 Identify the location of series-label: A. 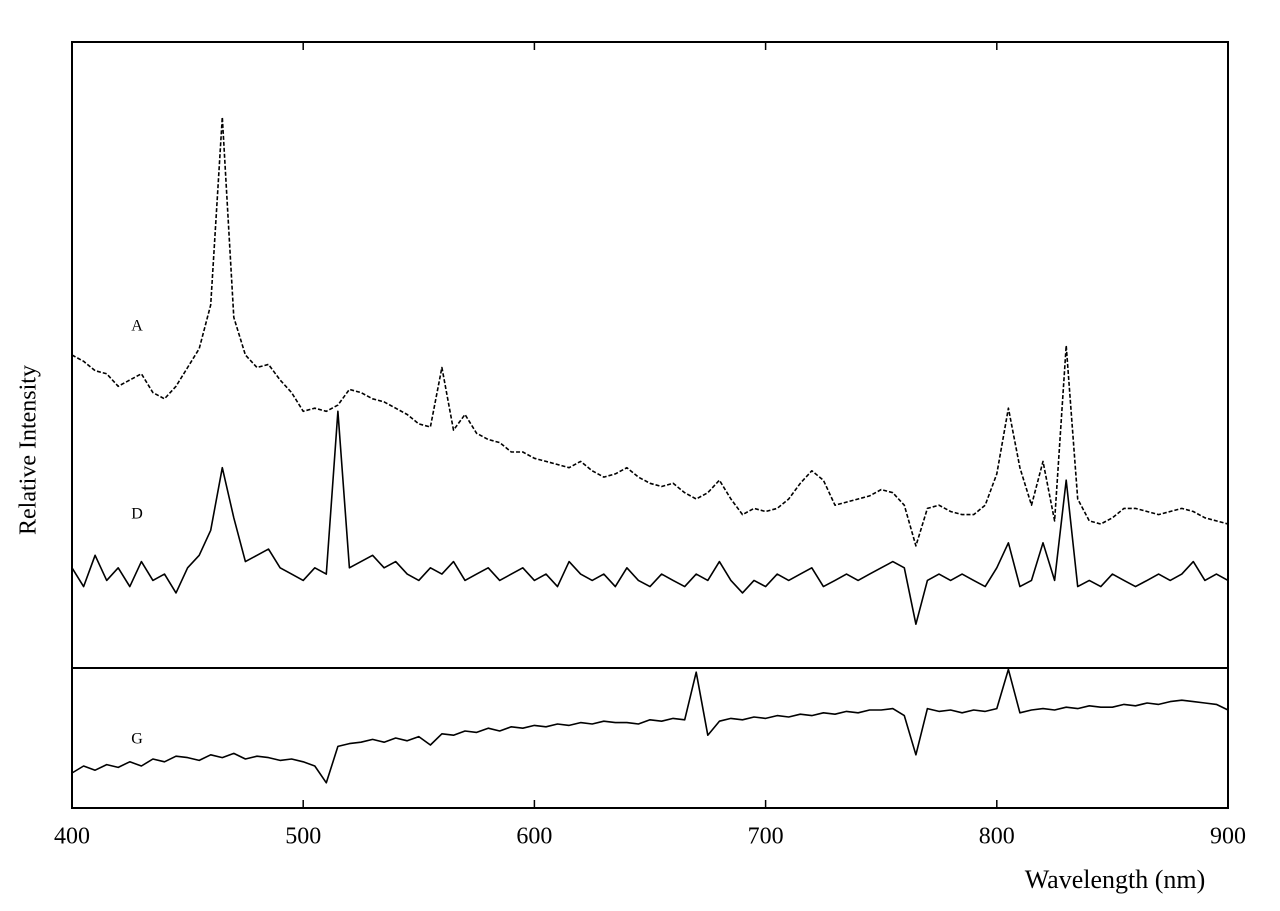
(137, 326).